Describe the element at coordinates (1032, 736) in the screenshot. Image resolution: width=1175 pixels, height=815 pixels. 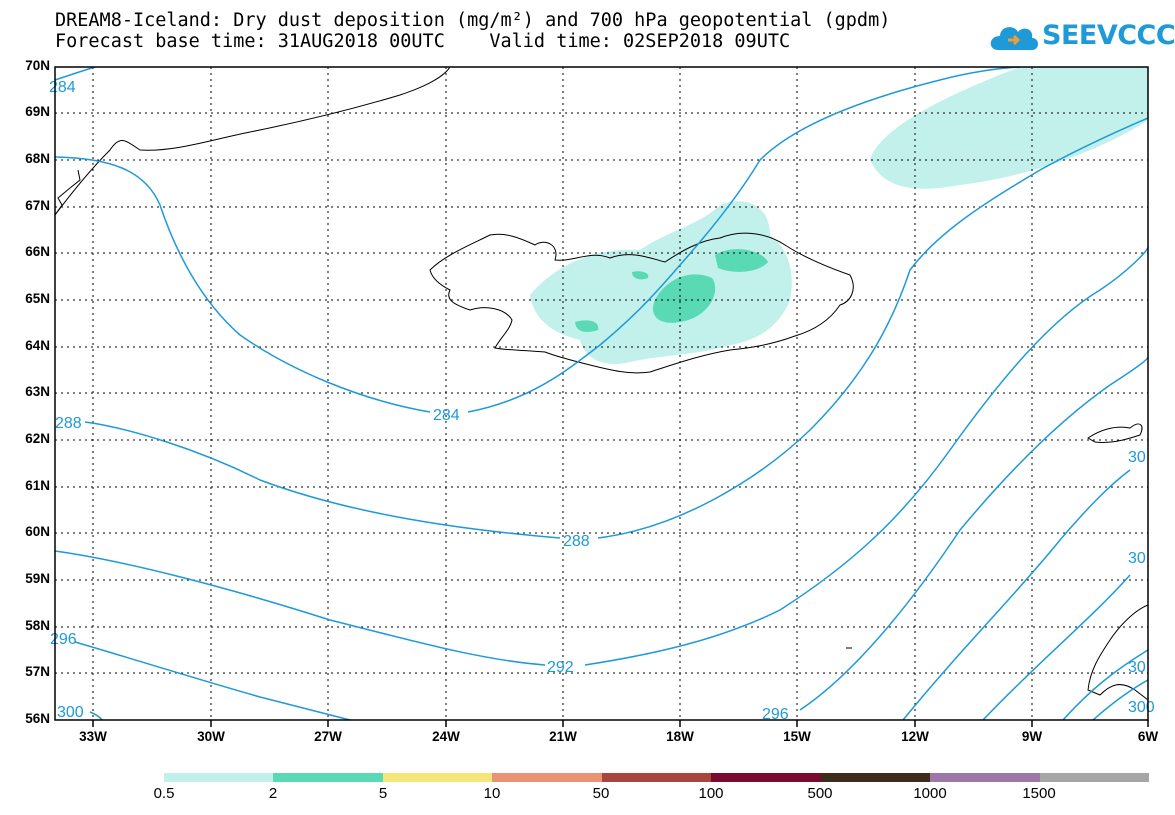
I see `lon-label: 9W` at that location.